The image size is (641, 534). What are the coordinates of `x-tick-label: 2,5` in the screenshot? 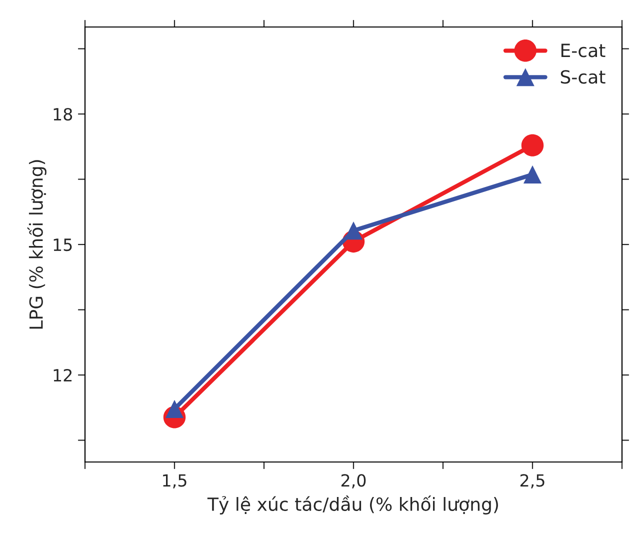 It's located at (532, 481).